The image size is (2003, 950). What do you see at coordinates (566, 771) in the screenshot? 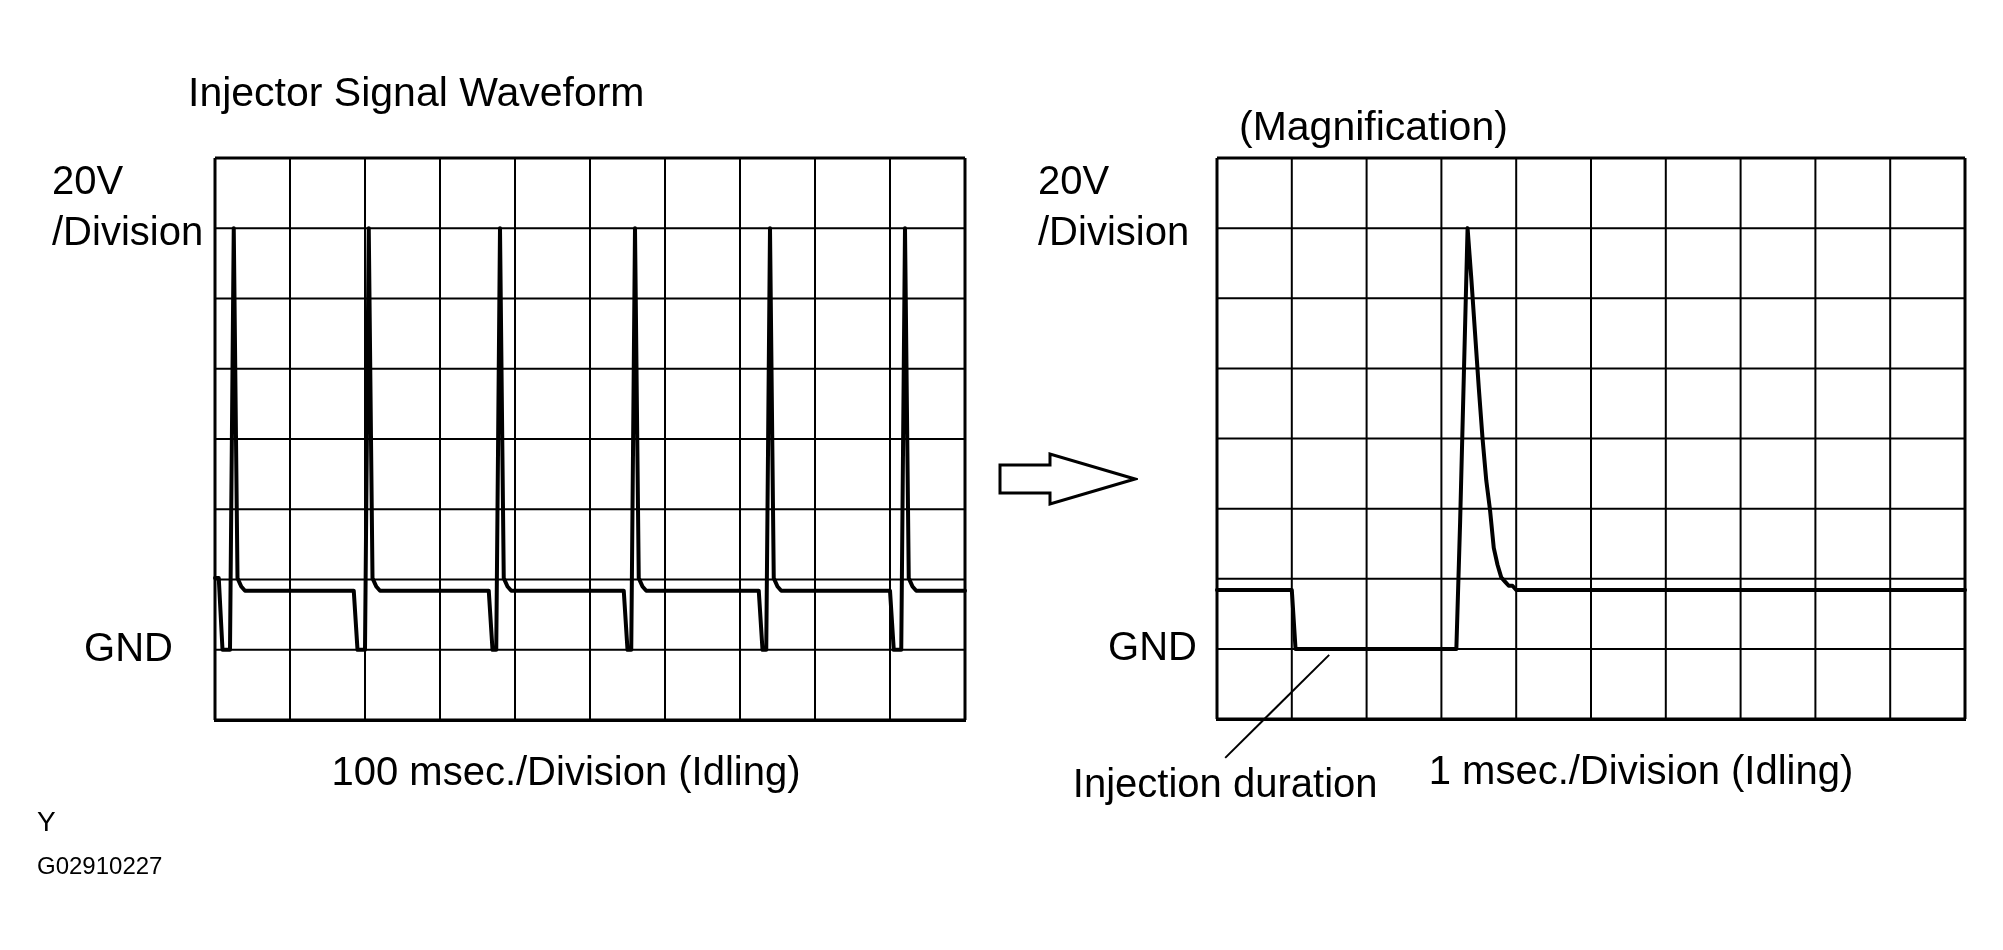
I see `x-axis-title: 100 msec./Division (Idling)` at bounding box center [566, 771].